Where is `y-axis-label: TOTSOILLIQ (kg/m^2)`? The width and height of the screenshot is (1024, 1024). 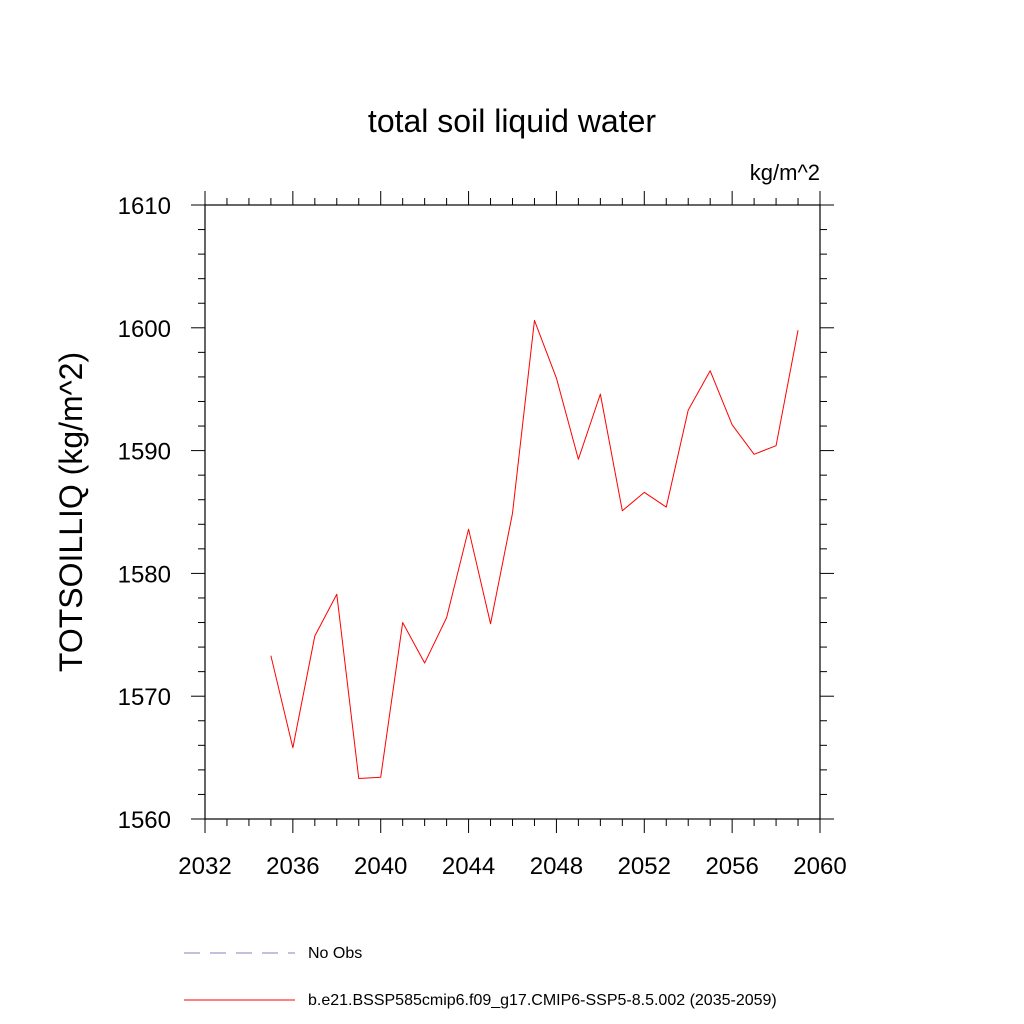
y-axis-label: TOTSOILLIQ (kg/m^2) is located at coordinates (71, 512).